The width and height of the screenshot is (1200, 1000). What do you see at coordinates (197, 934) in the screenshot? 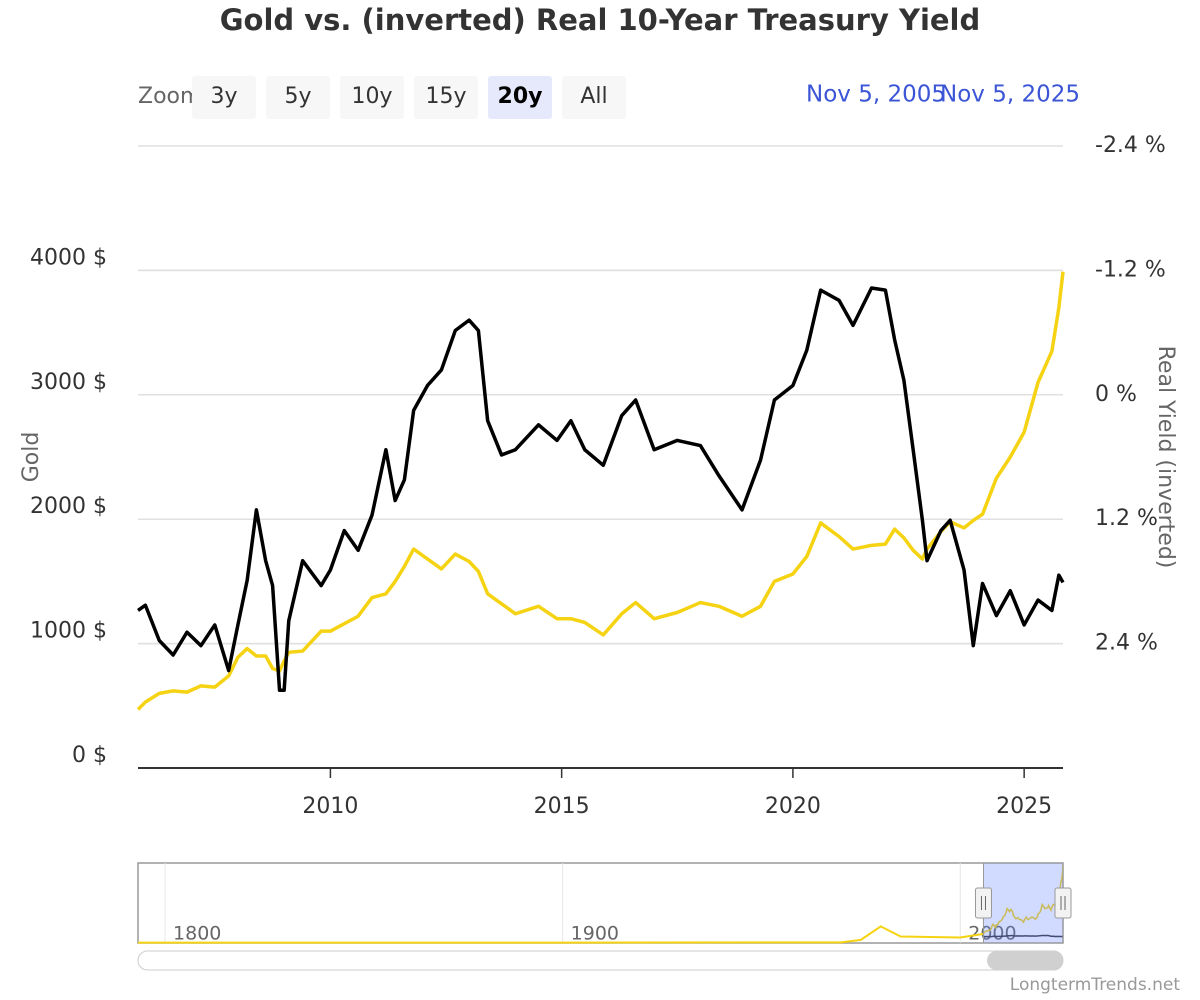
I see `navigator-tick-label: 1800` at bounding box center [197, 934].